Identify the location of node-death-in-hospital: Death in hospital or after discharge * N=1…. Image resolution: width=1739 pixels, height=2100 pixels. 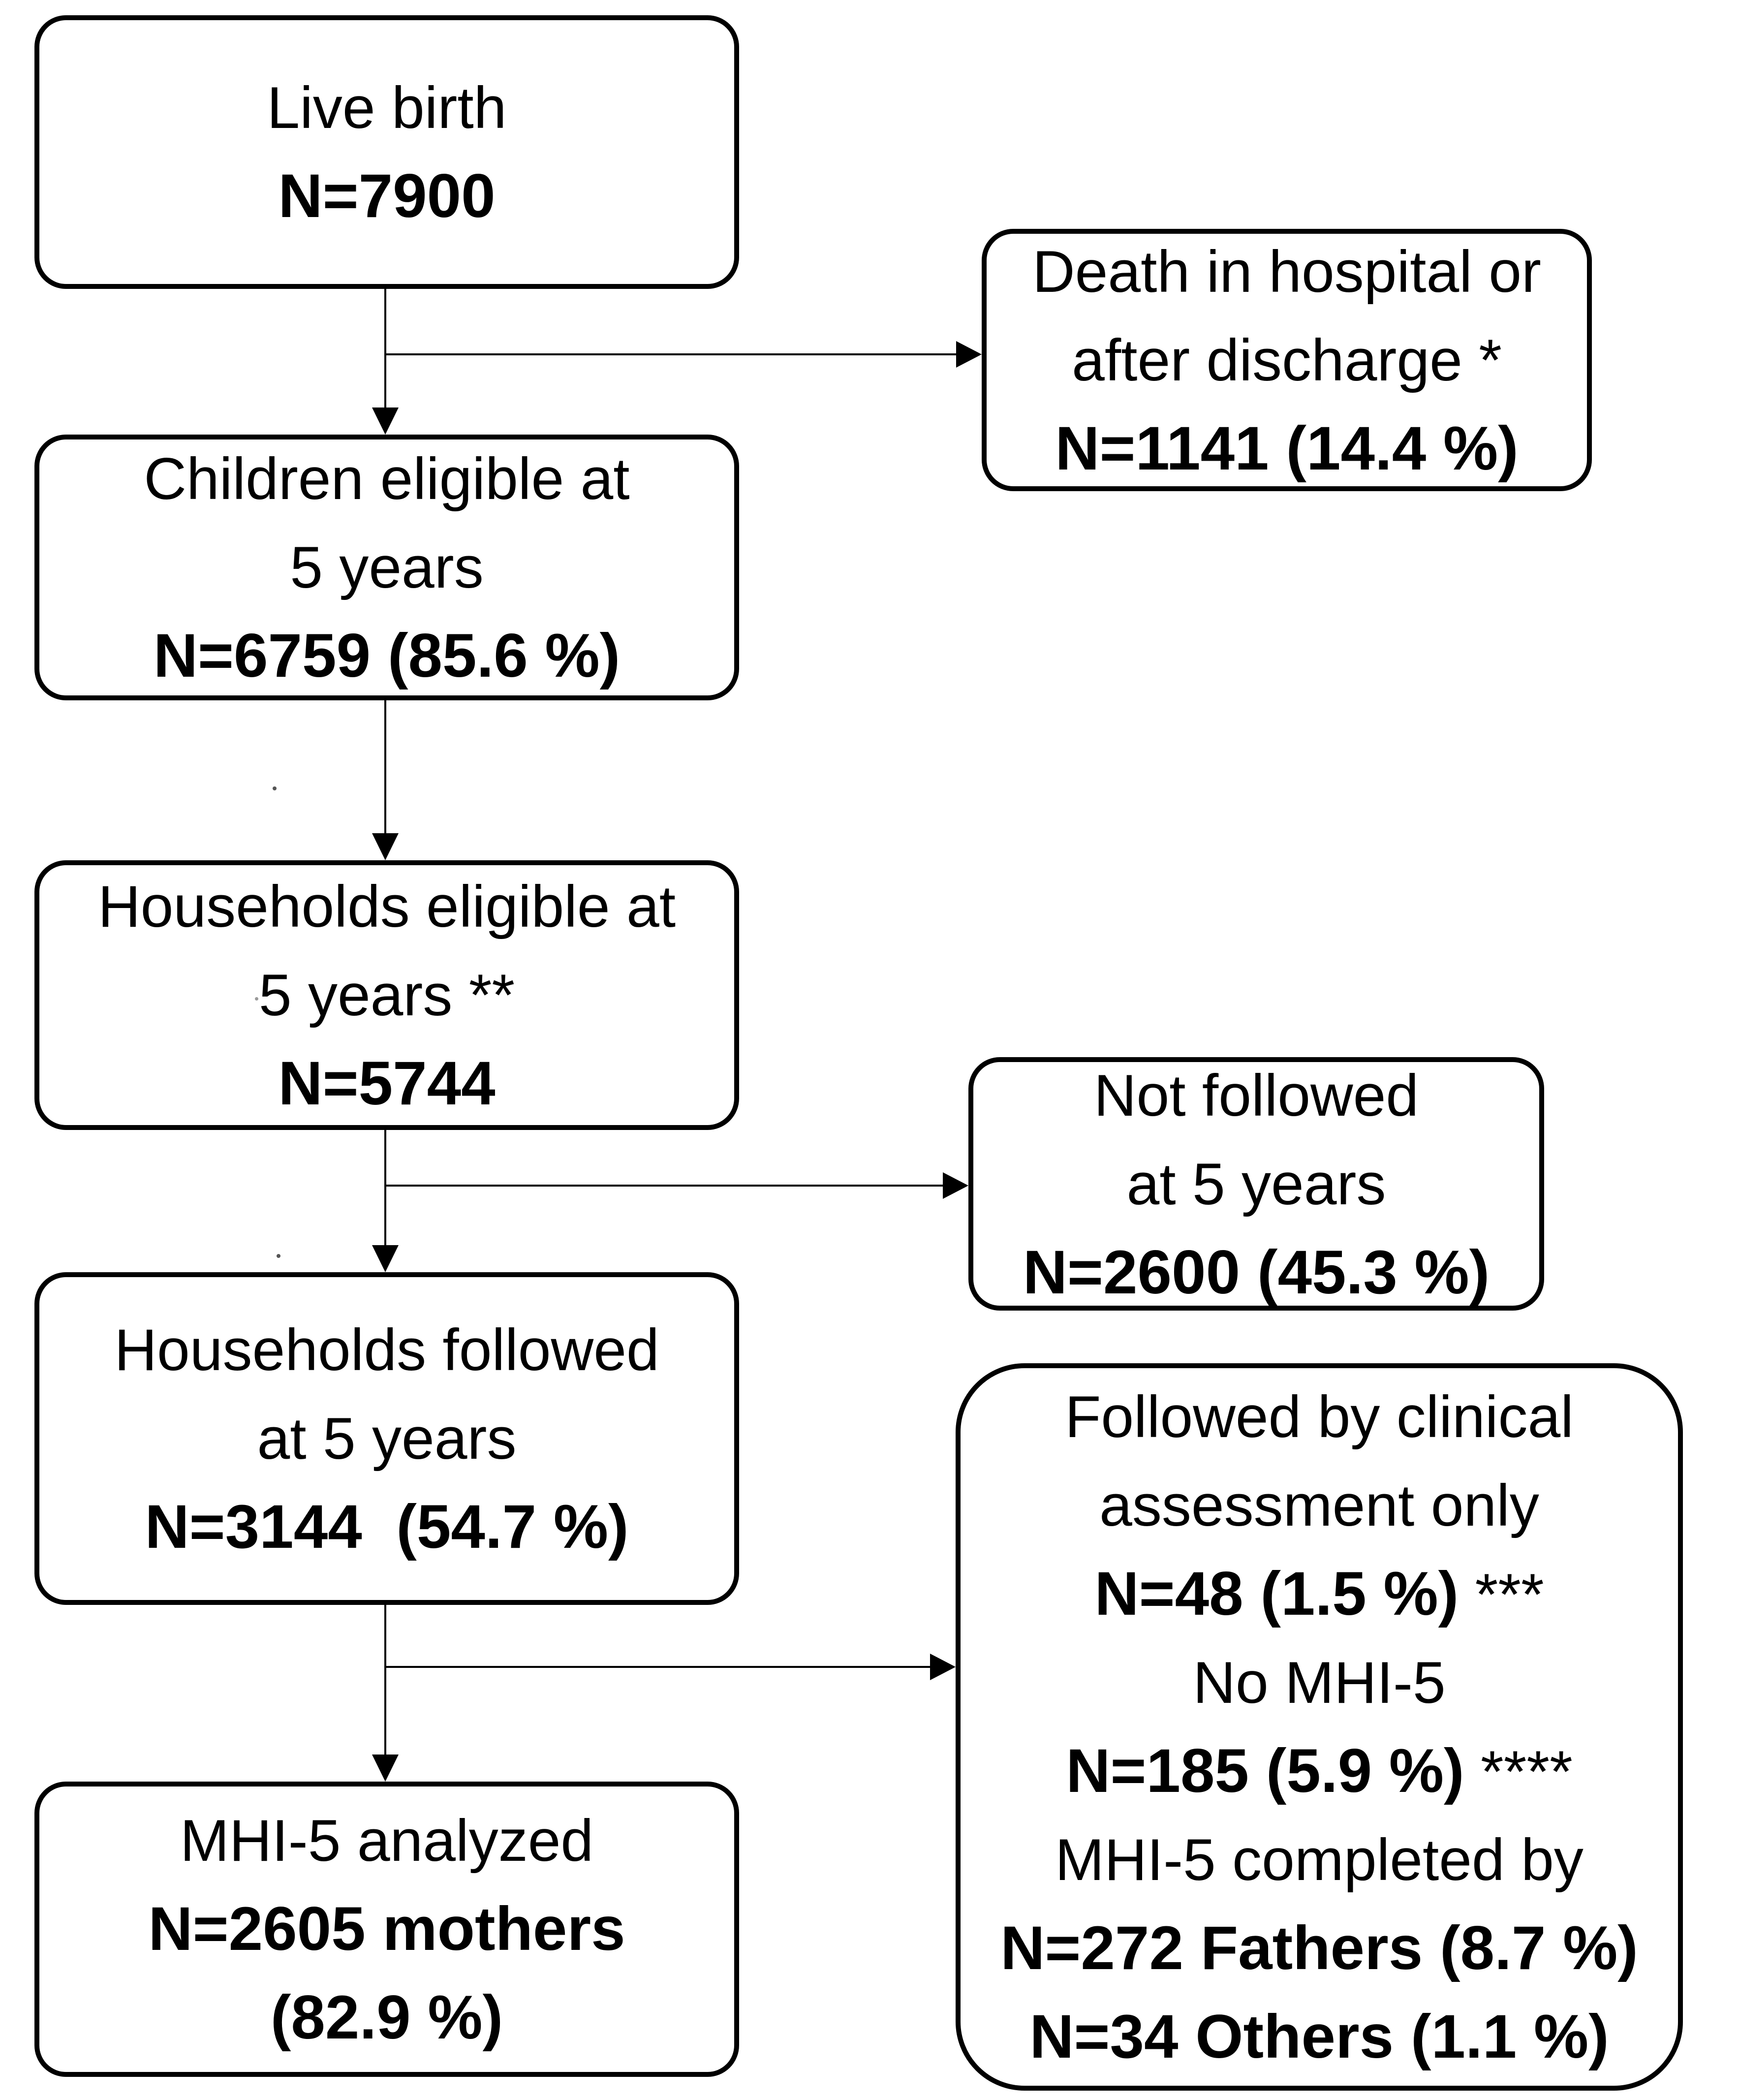
(1287, 360).